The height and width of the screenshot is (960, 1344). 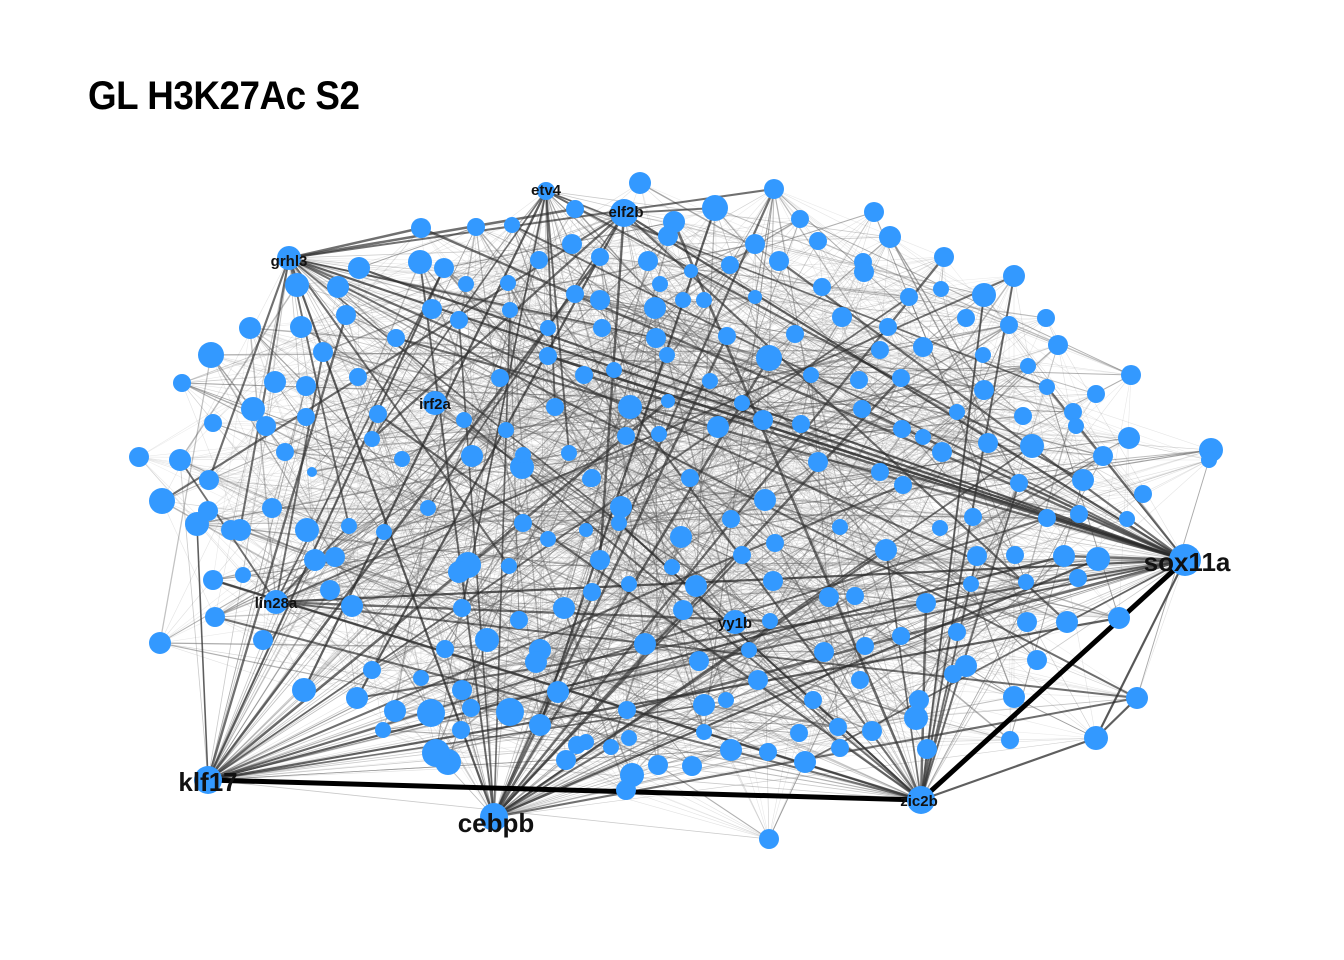 I want to click on edge-grhl3, so click(x=589, y=247).